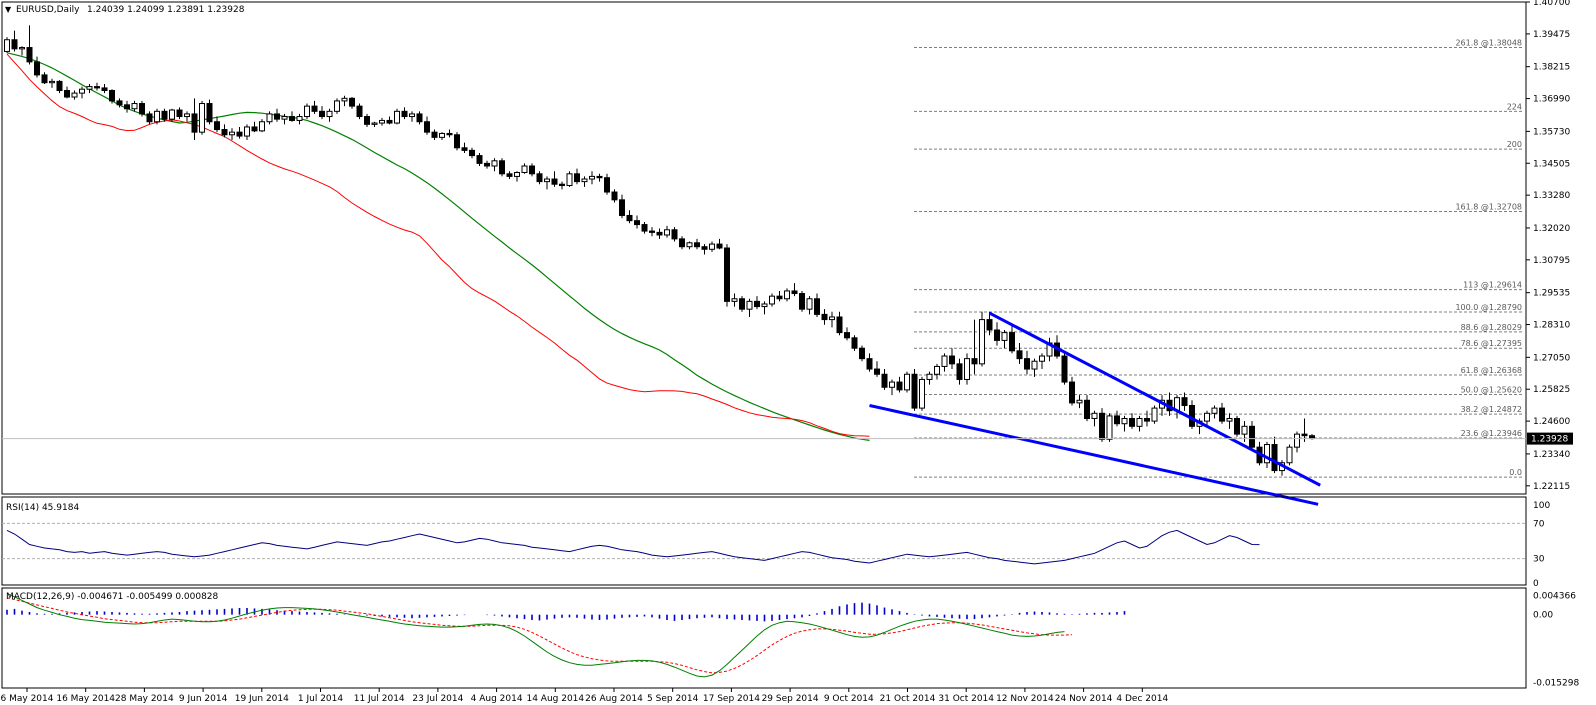  I want to click on macd-signal-polyline, so click(539, 635).